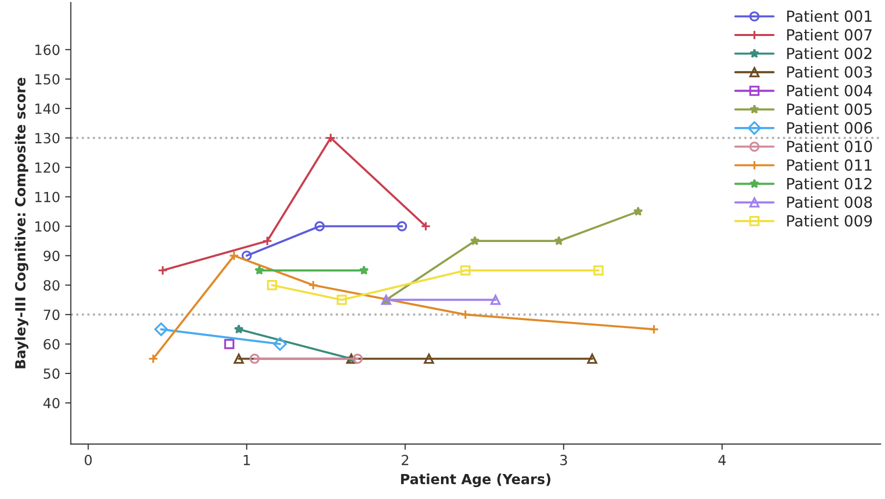  Describe the element at coordinates (829, 128) in the screenshot. I see `legend-label: Patient 006` at that location.